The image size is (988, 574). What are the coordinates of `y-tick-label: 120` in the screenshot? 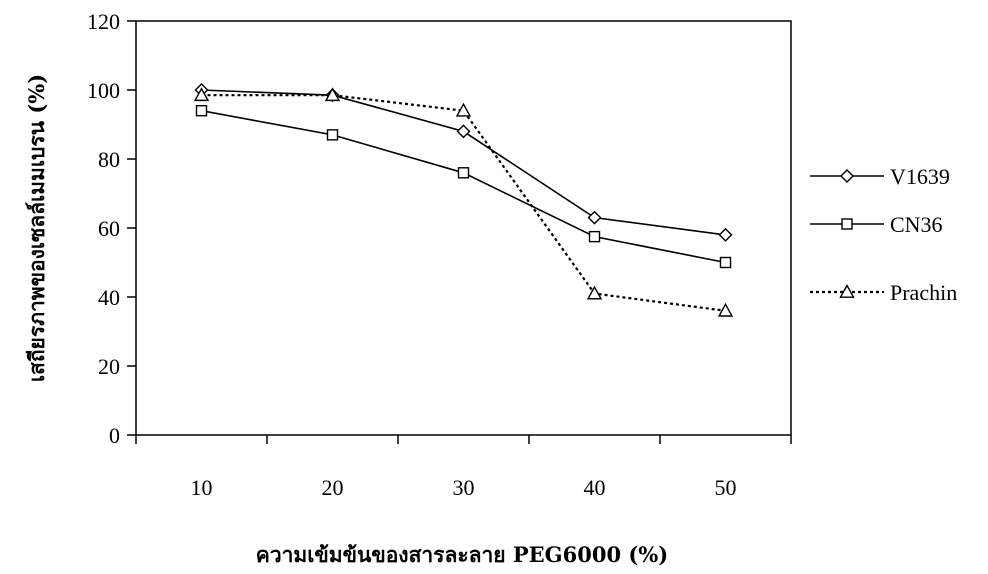 It's located at (103, 21).